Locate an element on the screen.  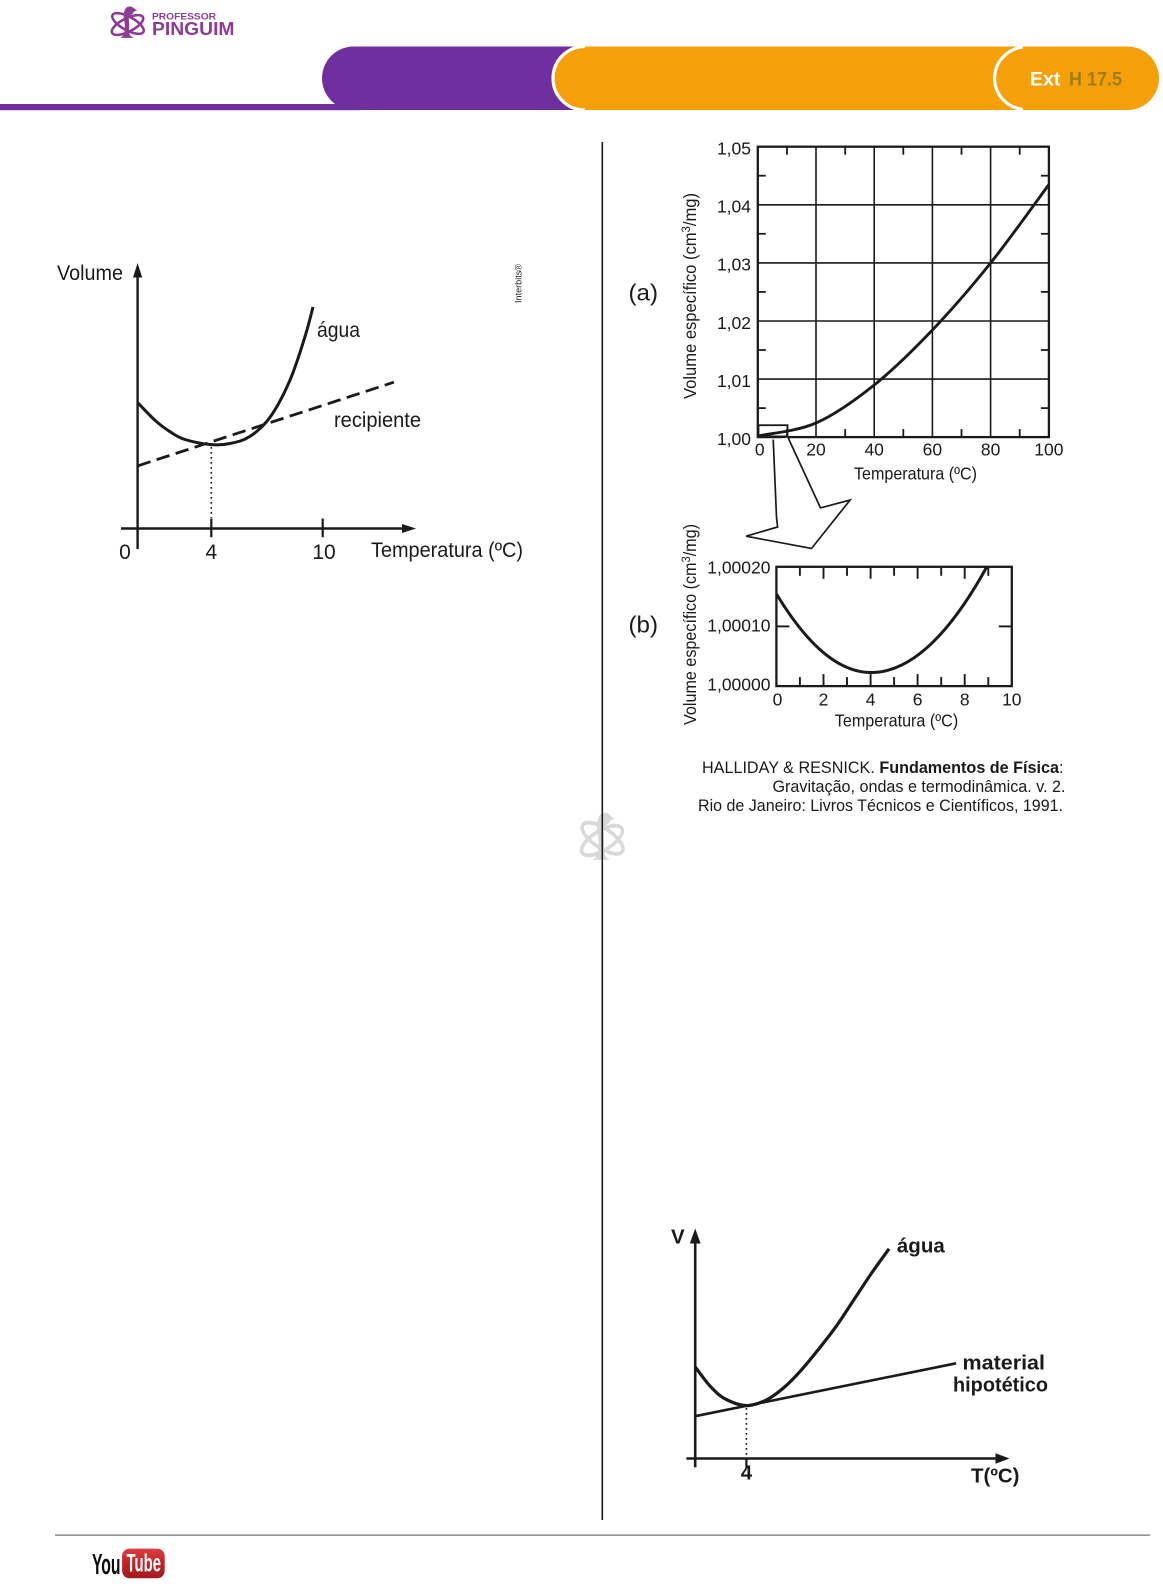
svg-text: (b) is located at coordinates (644, 625).